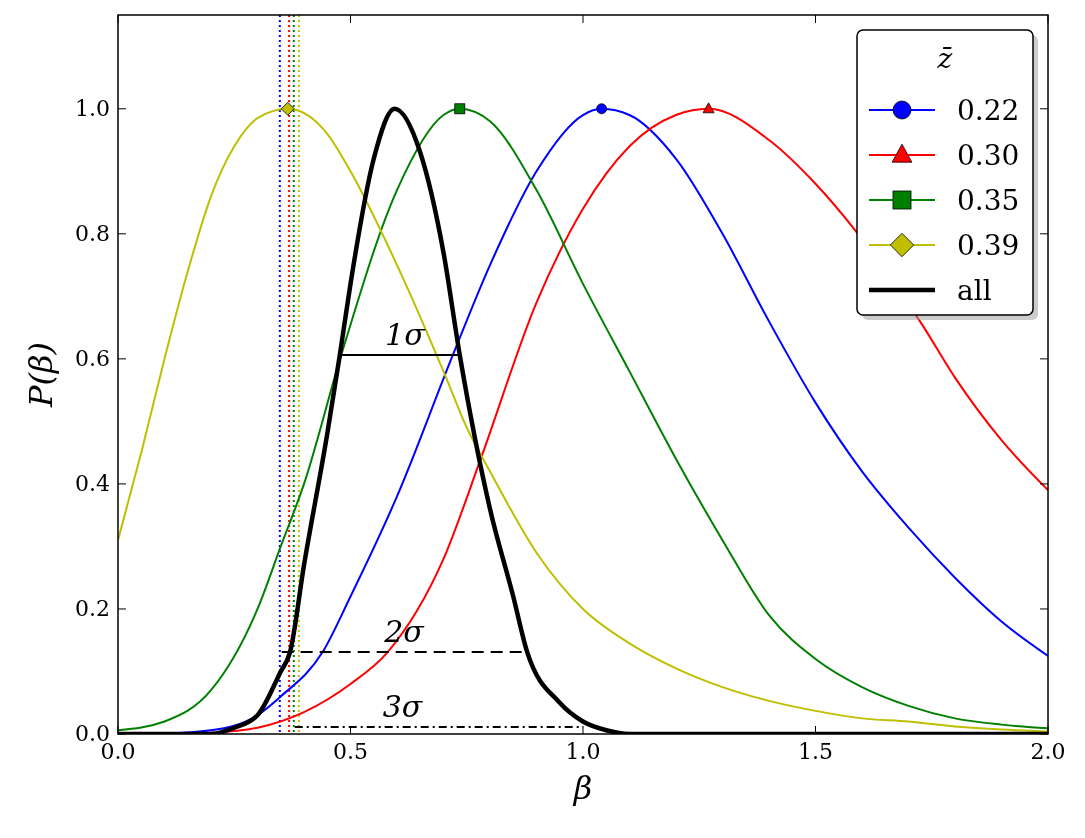 The height and width of the screenshot is (838, 1085). I want to click on y-tick-label: 0.2, so click(92, 608).